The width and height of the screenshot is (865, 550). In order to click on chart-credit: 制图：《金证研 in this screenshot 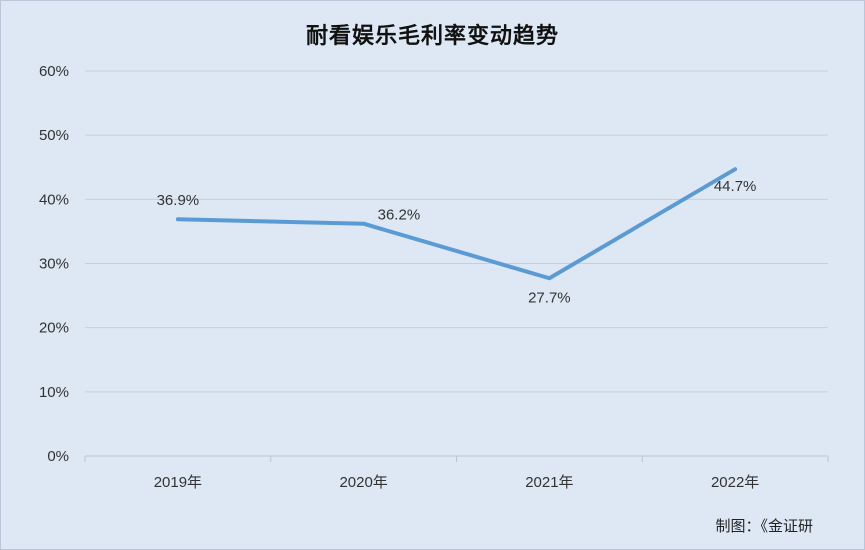, I will do `click(764, 526)`.